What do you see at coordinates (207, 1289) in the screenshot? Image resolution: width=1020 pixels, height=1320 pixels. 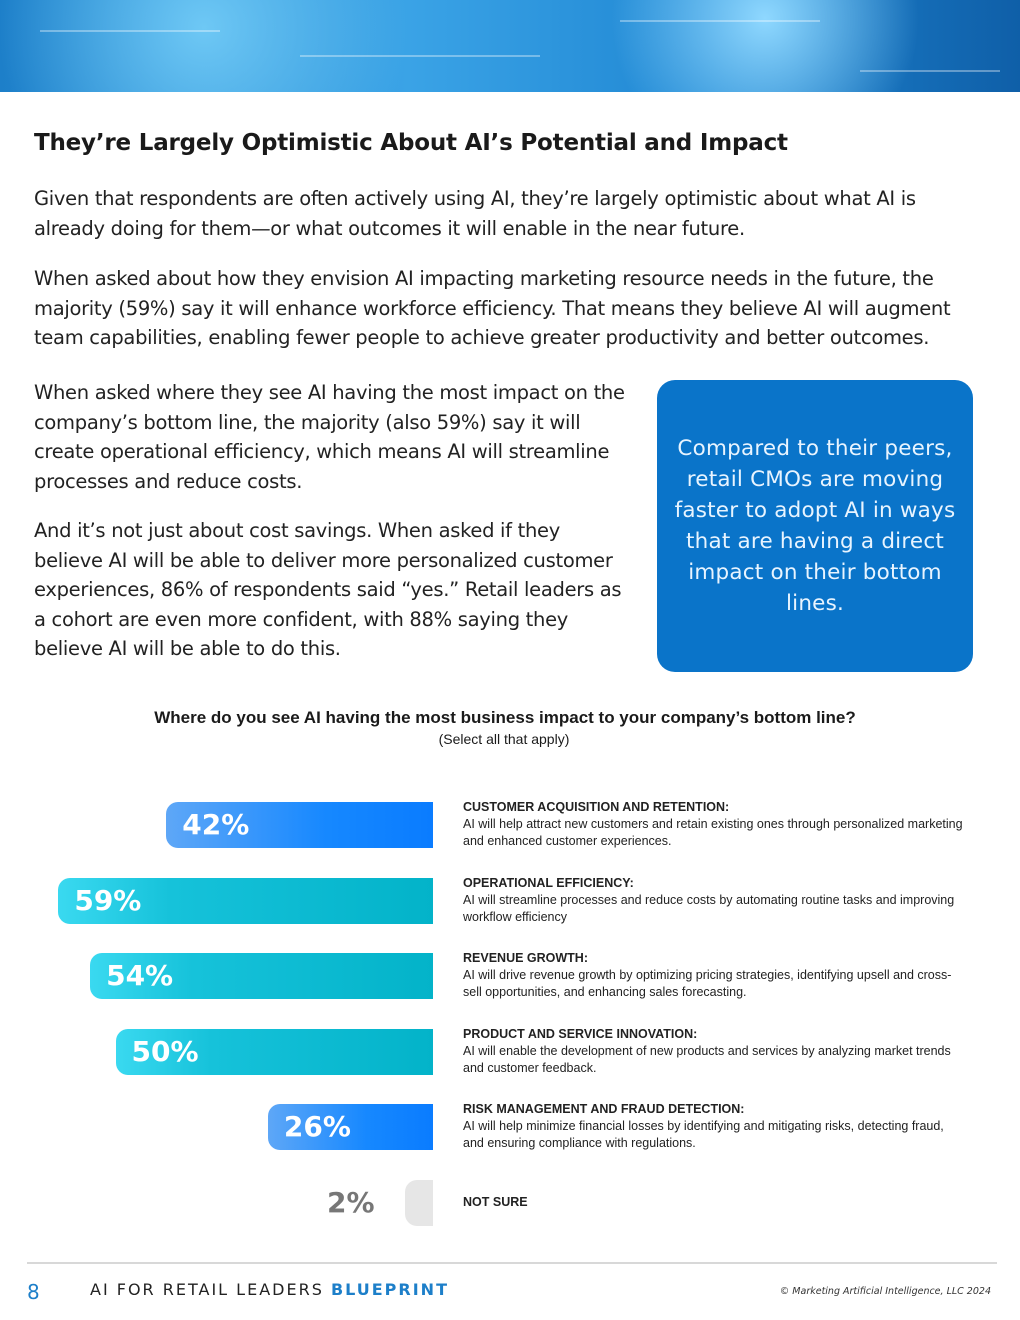 I see `footer-title-text: AI FOR RETAIL LEADERS` at bounding box center [207, 1289].